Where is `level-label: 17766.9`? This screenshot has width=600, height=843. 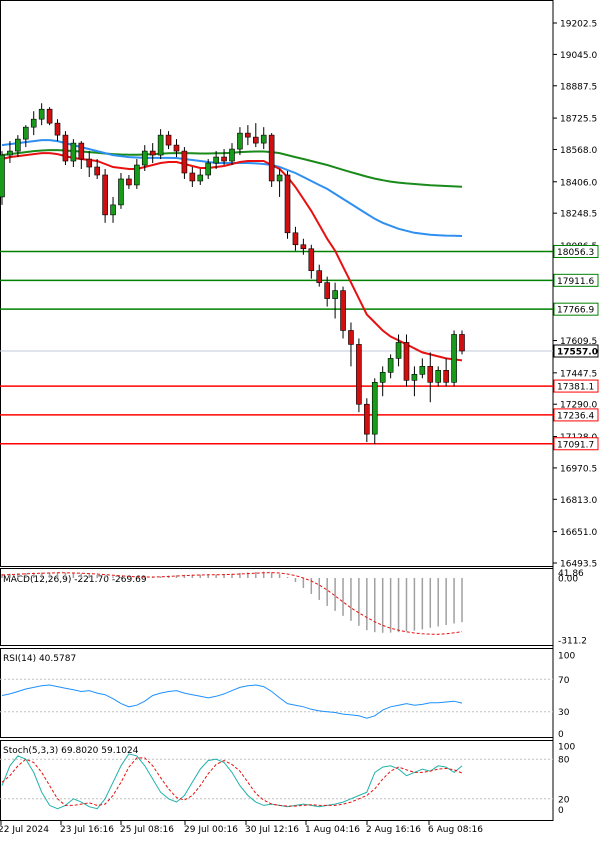 level-label: 17766.9 is located at coordinates (575, 311).